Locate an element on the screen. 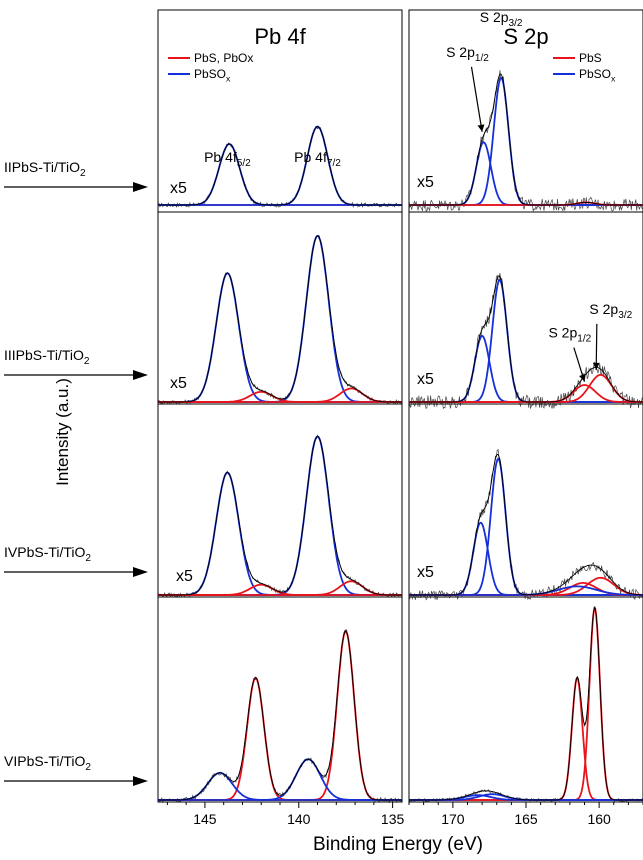  x-axis-label: Binding Energy (eV) is located at coordinates (398, 844).